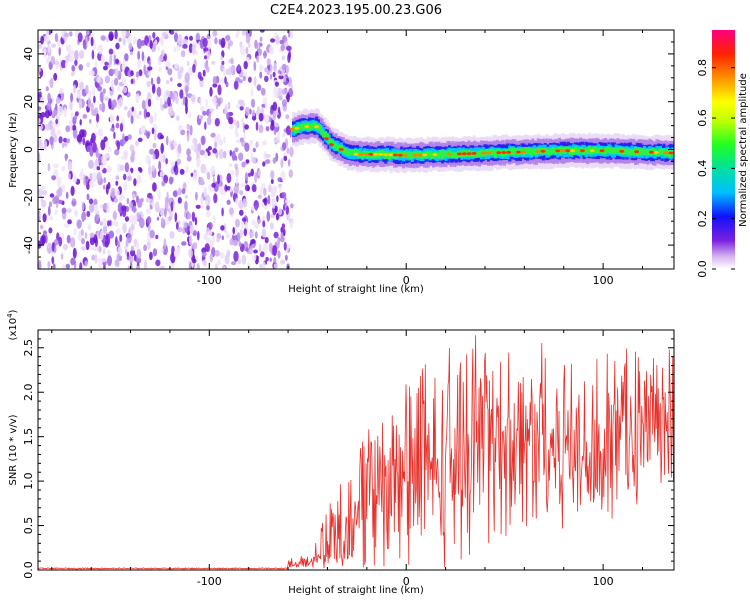 Image resolution: width=750 pixels, height=600 pixels. Describe the element at coordinates (28, 392) in the screenshot. I see `y-tick-label: 2.0` at that location.